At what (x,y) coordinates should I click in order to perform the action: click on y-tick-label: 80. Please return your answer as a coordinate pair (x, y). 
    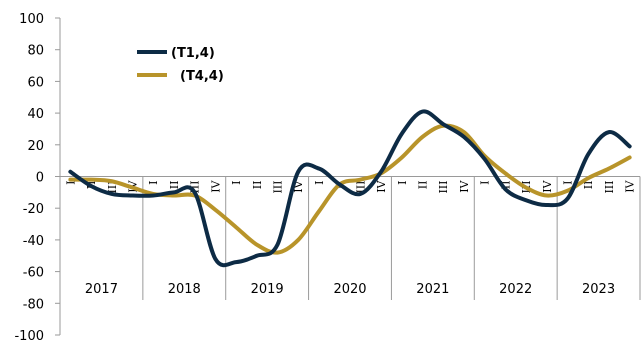
    Looking at the image, I should click on (35, 51).